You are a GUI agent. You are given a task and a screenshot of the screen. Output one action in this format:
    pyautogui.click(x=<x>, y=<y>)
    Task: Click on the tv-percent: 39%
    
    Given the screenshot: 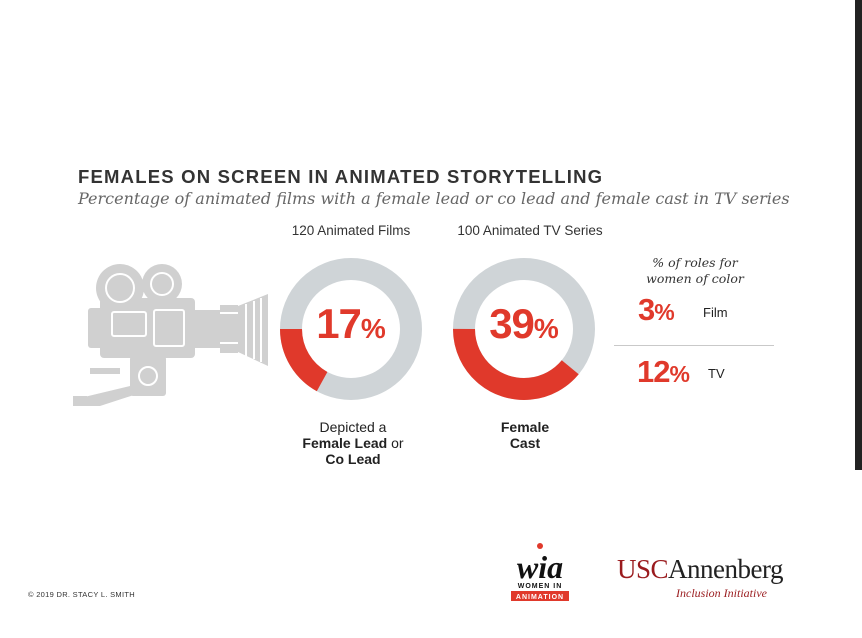 What is the action you would take?
    pyautogui.click(x=524, y=324)
    